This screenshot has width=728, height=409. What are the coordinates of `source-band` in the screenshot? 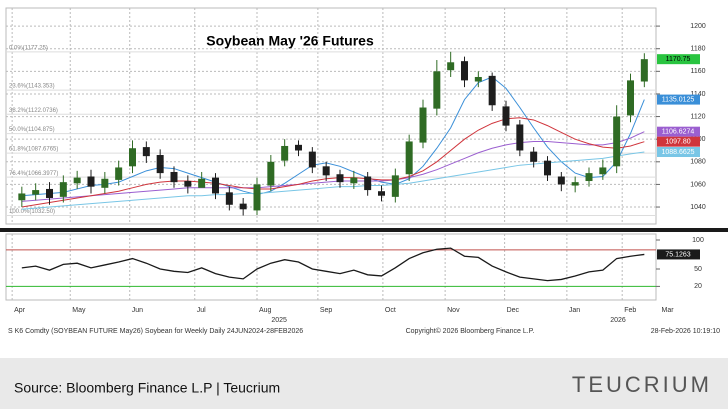 It's located at (364, 383).